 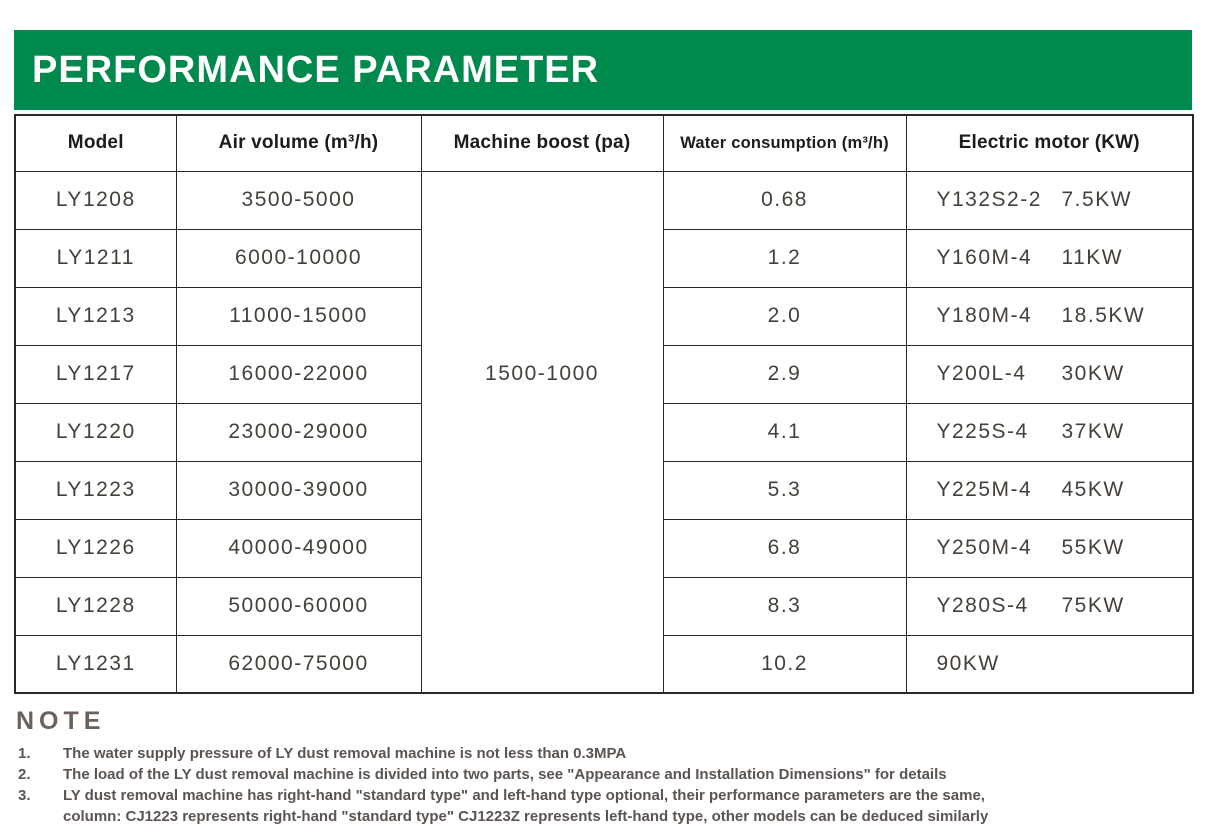 What do you see at coordinates (298, 490) in the screenshot?
I see `air-volume-cell: 30000-39000` at bounding box center [298, 490].